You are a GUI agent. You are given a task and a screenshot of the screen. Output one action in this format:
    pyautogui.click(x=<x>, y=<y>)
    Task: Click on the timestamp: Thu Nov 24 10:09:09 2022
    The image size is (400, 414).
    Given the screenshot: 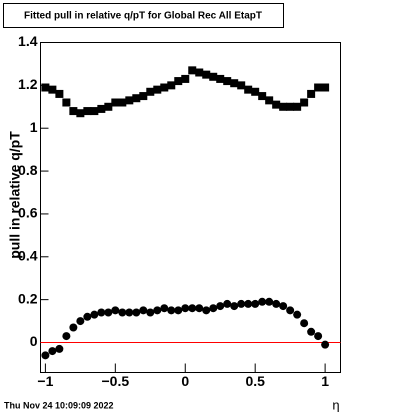 What is the action you would take?
    pyautogui.click(x=59, y=405)
    